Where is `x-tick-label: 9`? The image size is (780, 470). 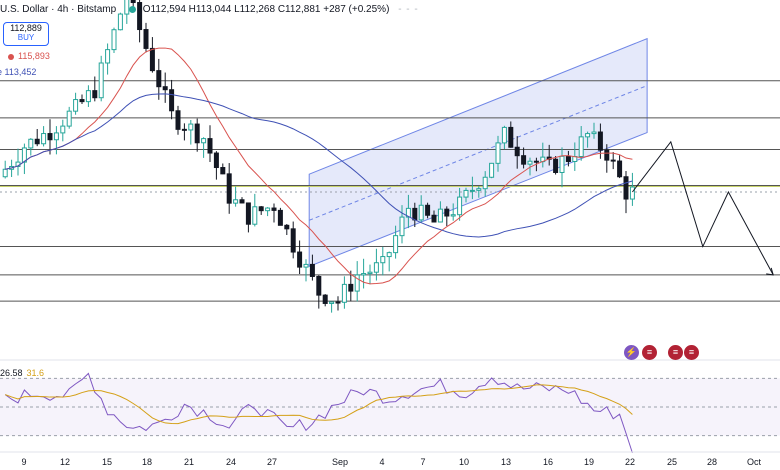 x-tick-label: 9 is located at coordinates (23, 462).